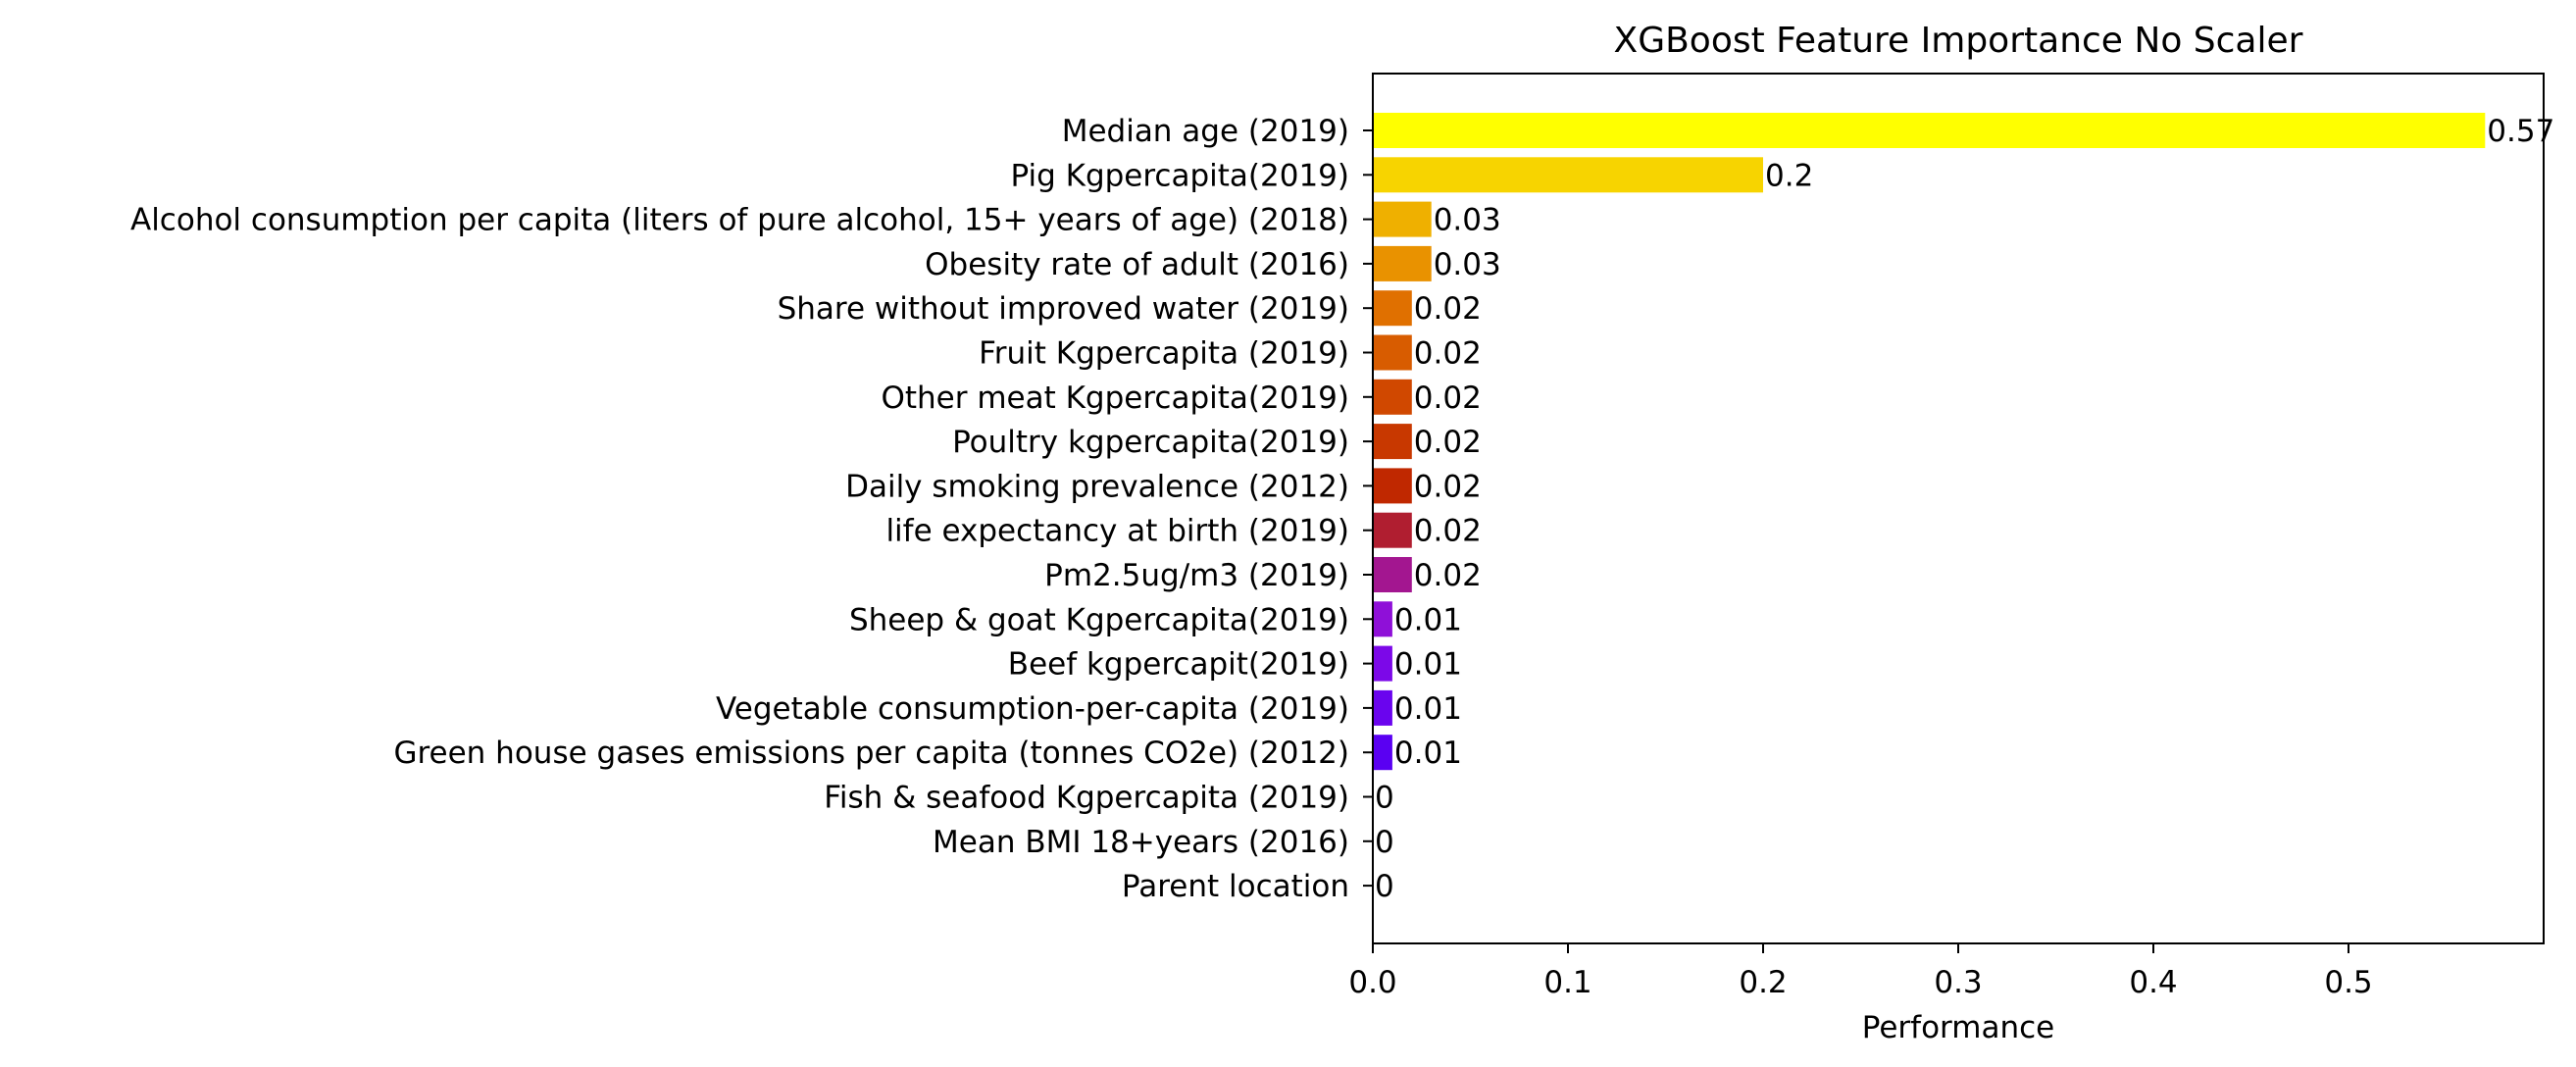  I want to click on category-label: Pm2.5ug/m3 (2019), so click(1197, 576).